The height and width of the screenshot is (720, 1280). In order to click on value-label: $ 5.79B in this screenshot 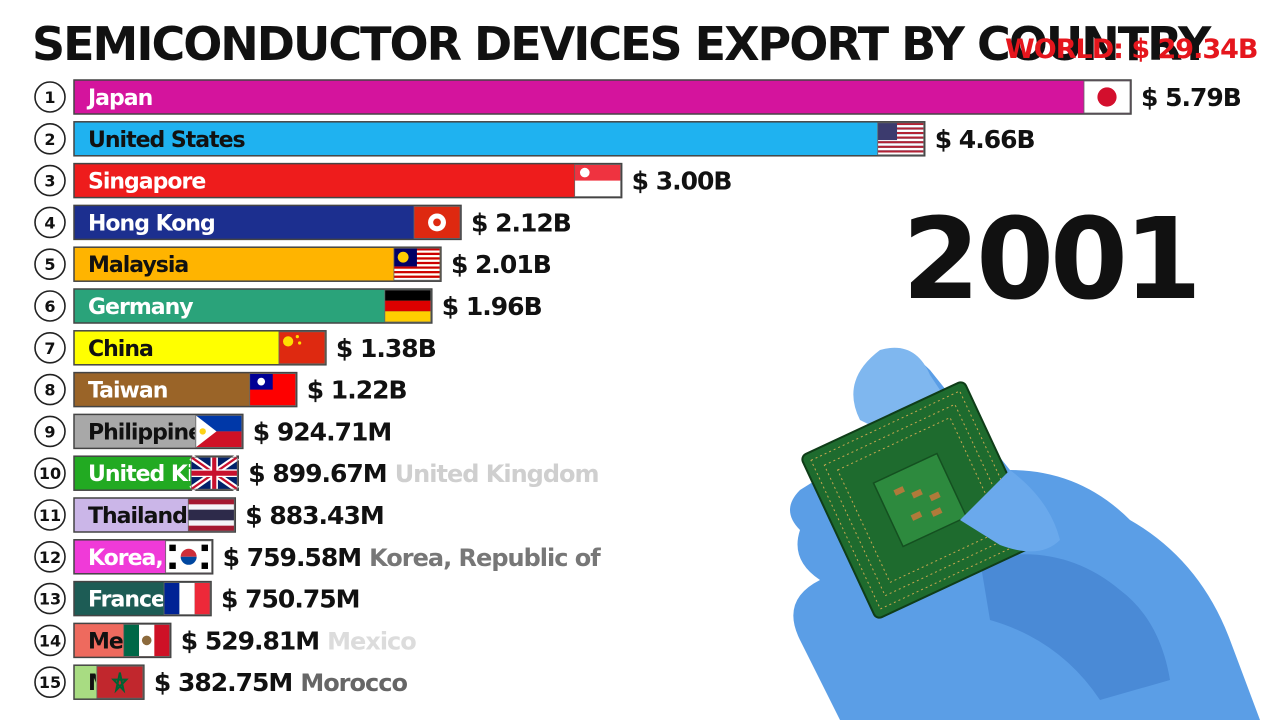, I will do `click(1191, 97)`.